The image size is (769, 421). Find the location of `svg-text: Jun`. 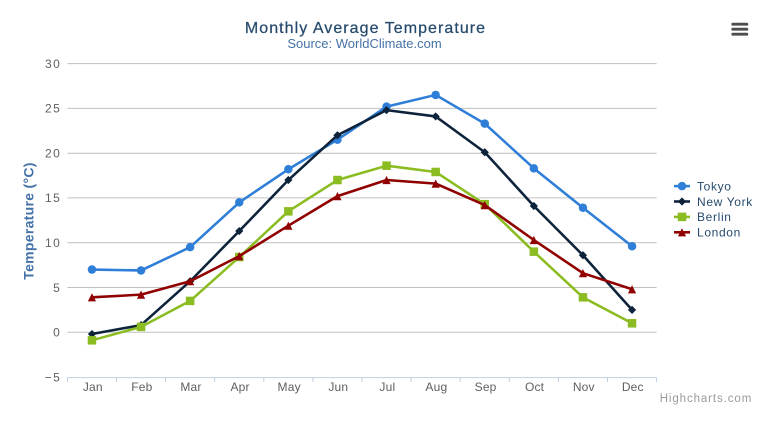

svg-text: Jun is located at coordinates (338, 387).